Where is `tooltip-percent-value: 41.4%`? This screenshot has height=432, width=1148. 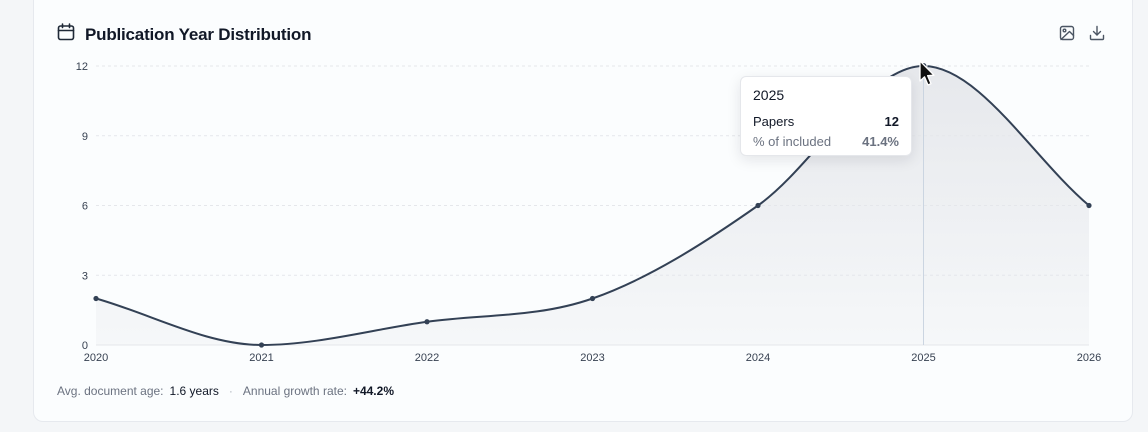
tooltip-percent-value: 41.4% is located at coordinates (880, 141).